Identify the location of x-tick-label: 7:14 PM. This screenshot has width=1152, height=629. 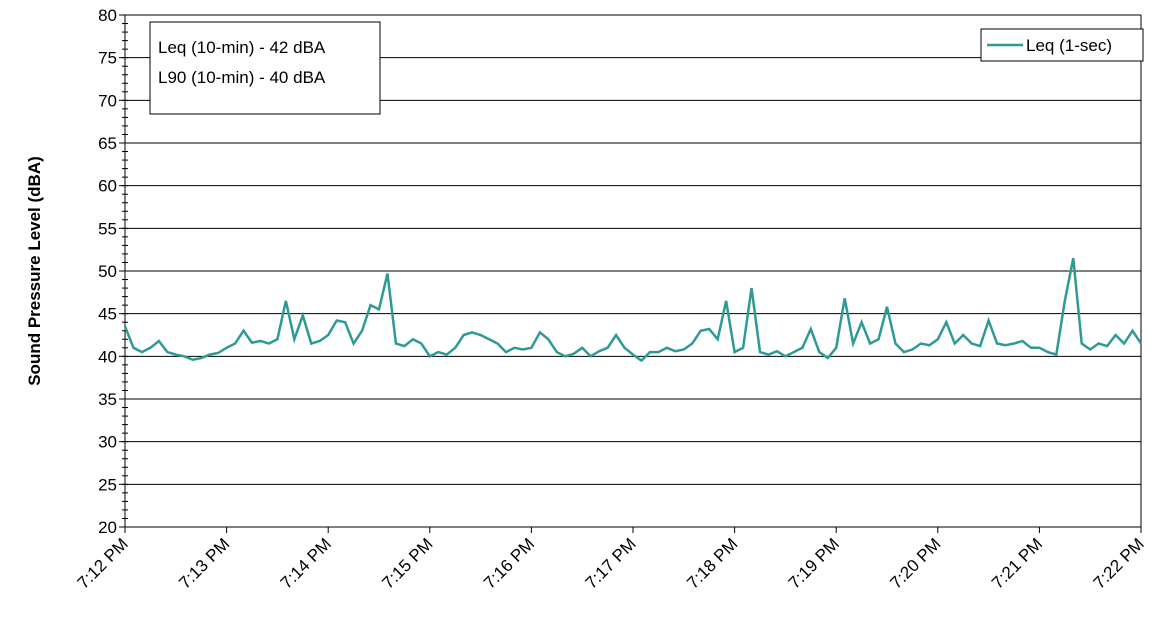
(306, 563).